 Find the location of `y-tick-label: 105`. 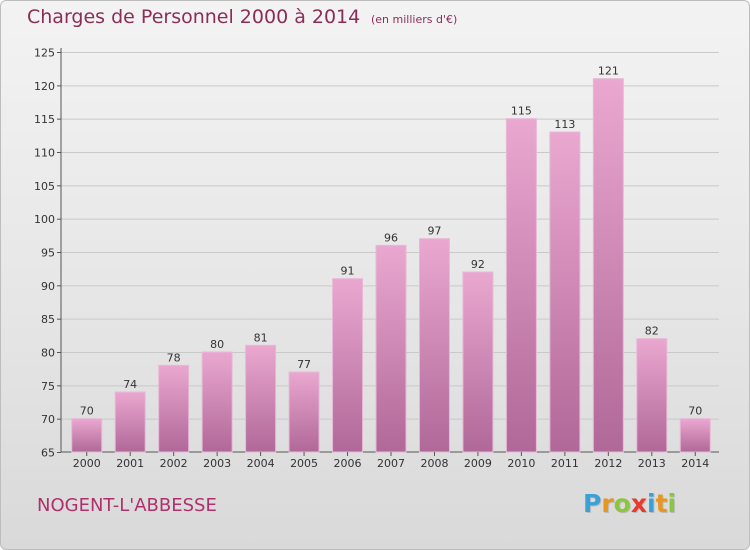

y-tick-label: 105 is located at coordinates (44, 186).